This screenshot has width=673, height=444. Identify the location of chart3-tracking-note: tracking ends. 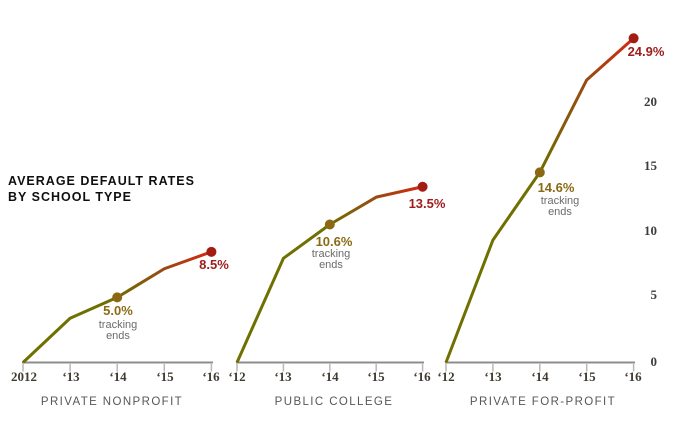
(560, 207).